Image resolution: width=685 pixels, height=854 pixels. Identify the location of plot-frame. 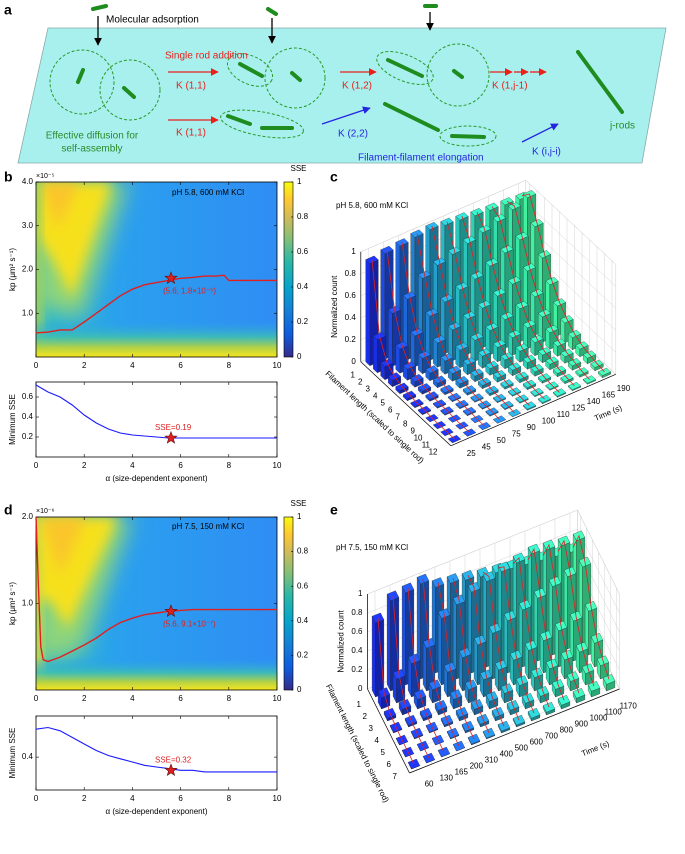
(156, 419).